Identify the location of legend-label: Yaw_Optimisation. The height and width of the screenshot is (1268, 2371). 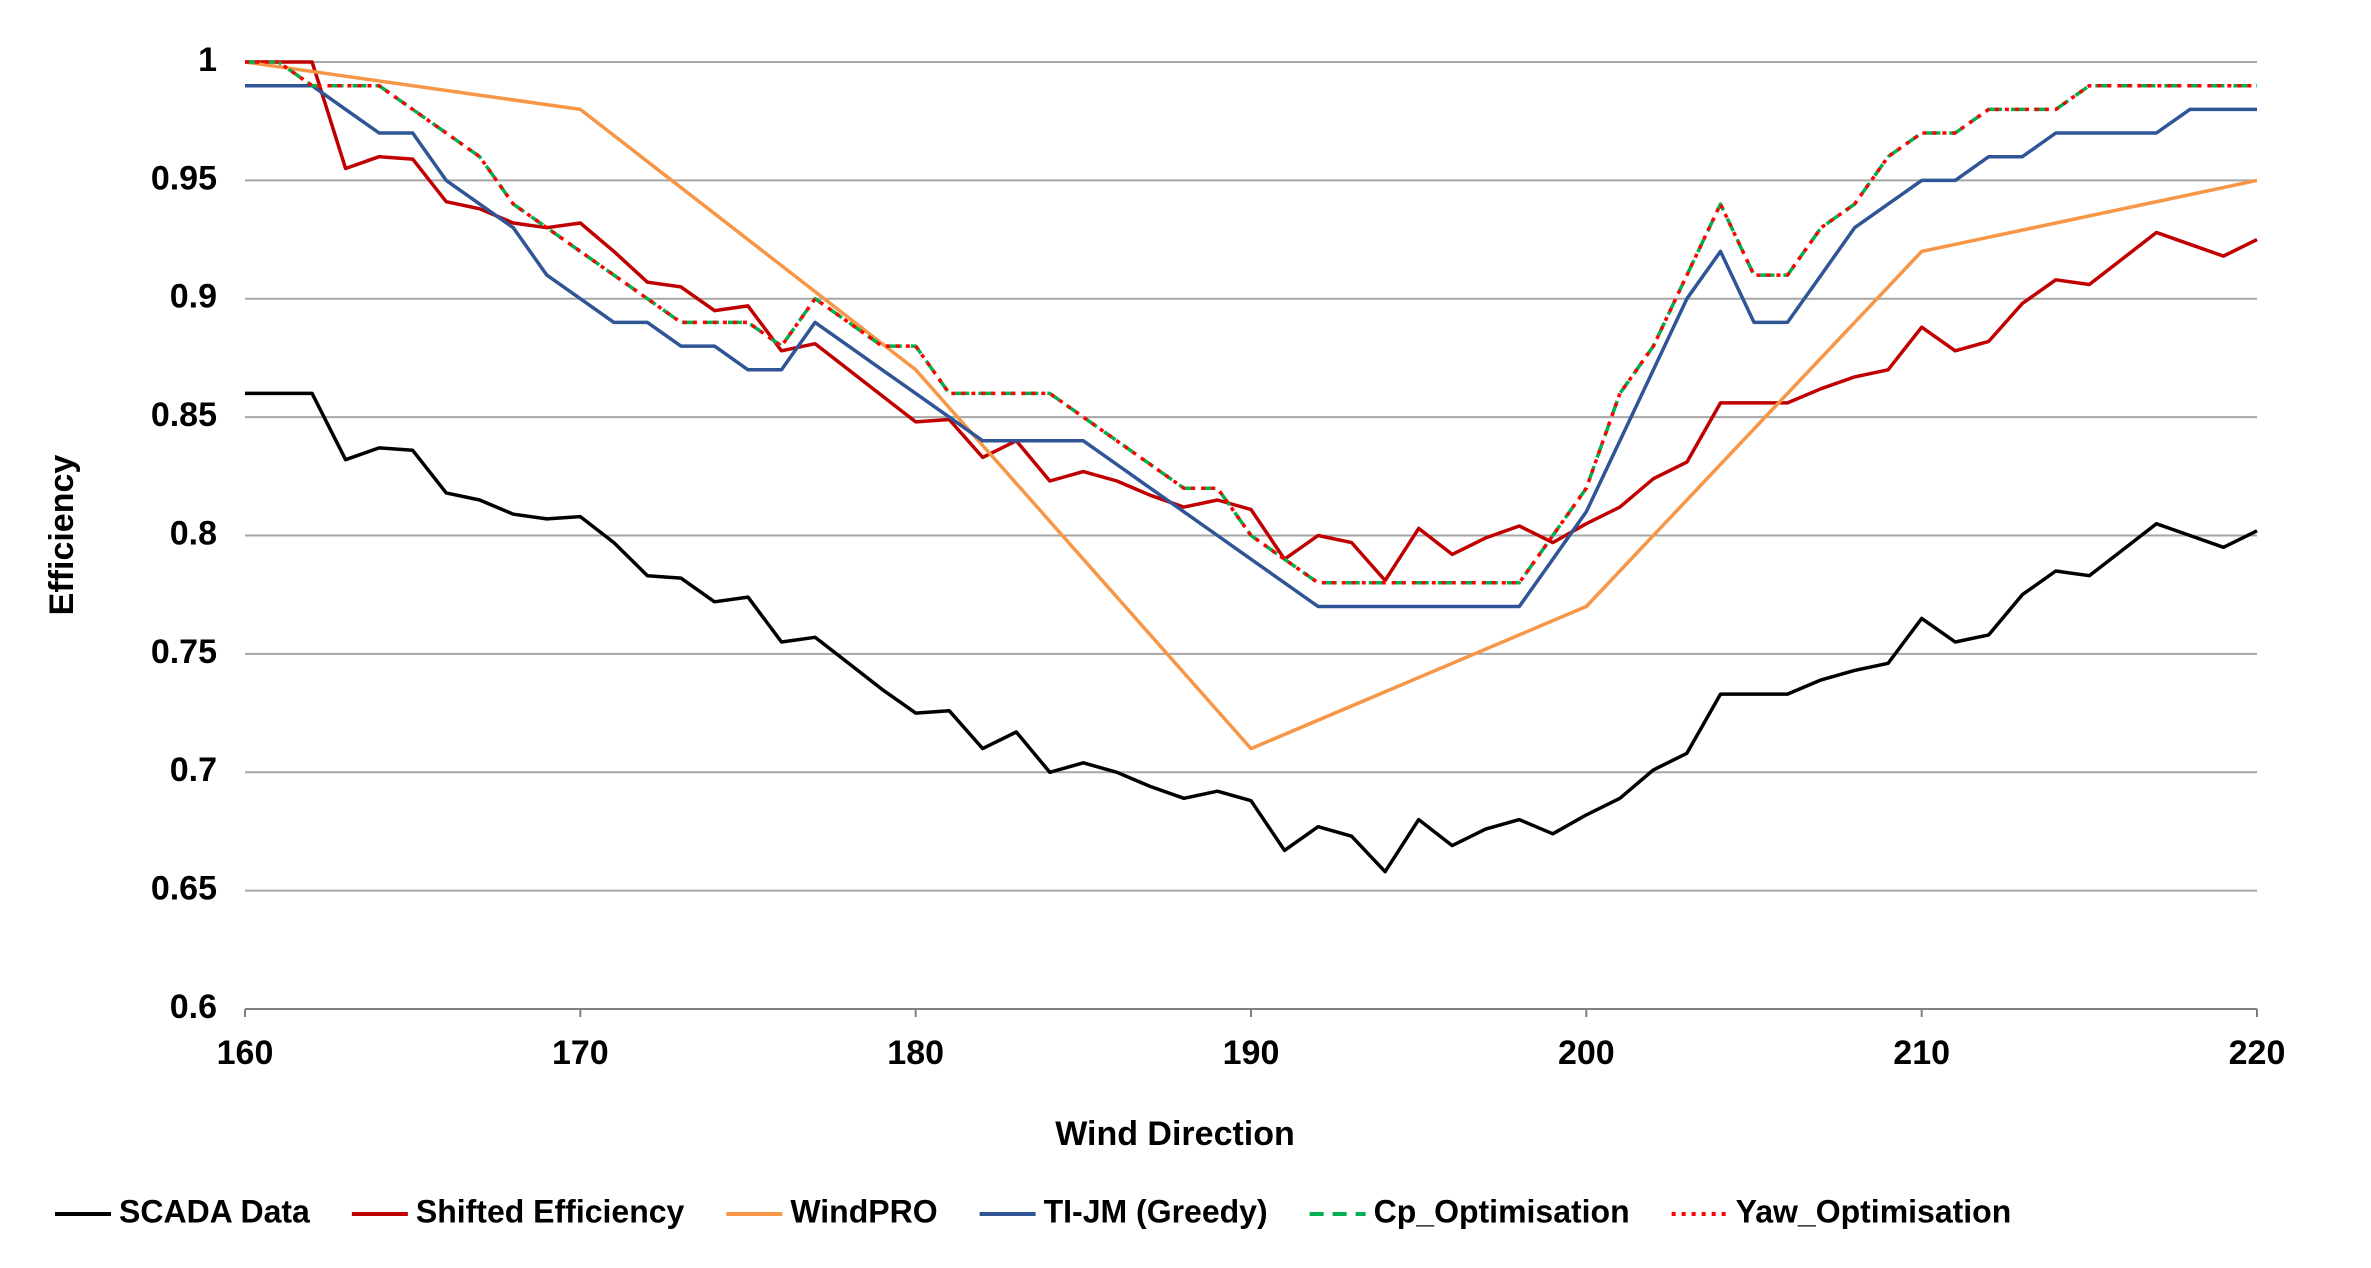
(1874, 1211).